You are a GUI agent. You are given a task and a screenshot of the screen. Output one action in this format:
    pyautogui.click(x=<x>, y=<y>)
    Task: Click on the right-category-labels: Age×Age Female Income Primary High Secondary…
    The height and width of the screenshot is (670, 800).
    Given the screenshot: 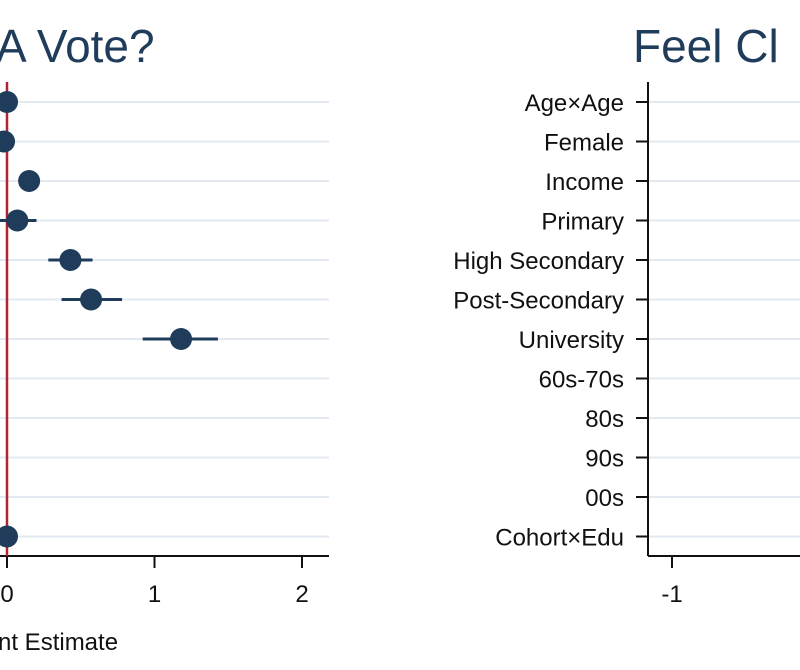 What is the action you would take?
    pyautogui.click(x=538, y=321)
    